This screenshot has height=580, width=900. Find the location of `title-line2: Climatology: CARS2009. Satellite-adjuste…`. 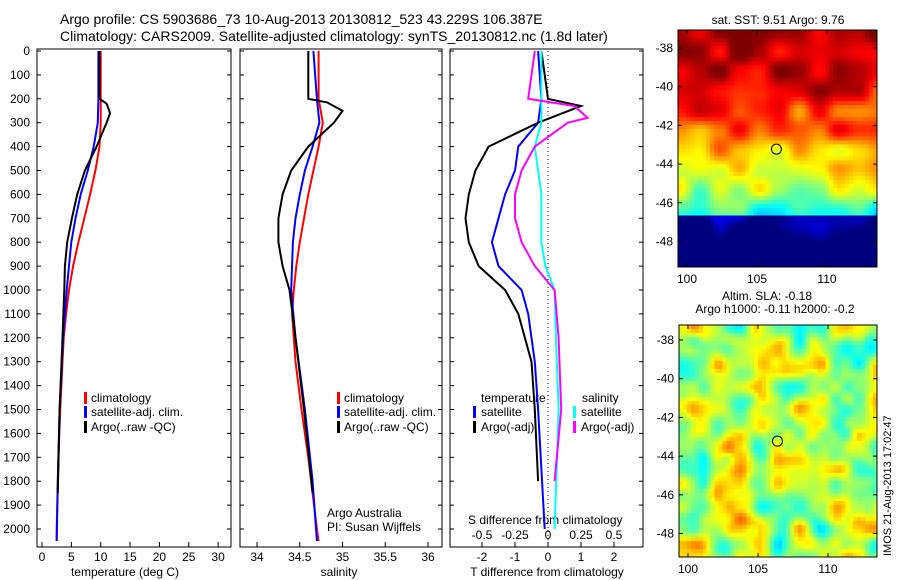

title-line2: Climatology: CARS2009. Satellite-adjuste… is located at coordinates (334, 36).